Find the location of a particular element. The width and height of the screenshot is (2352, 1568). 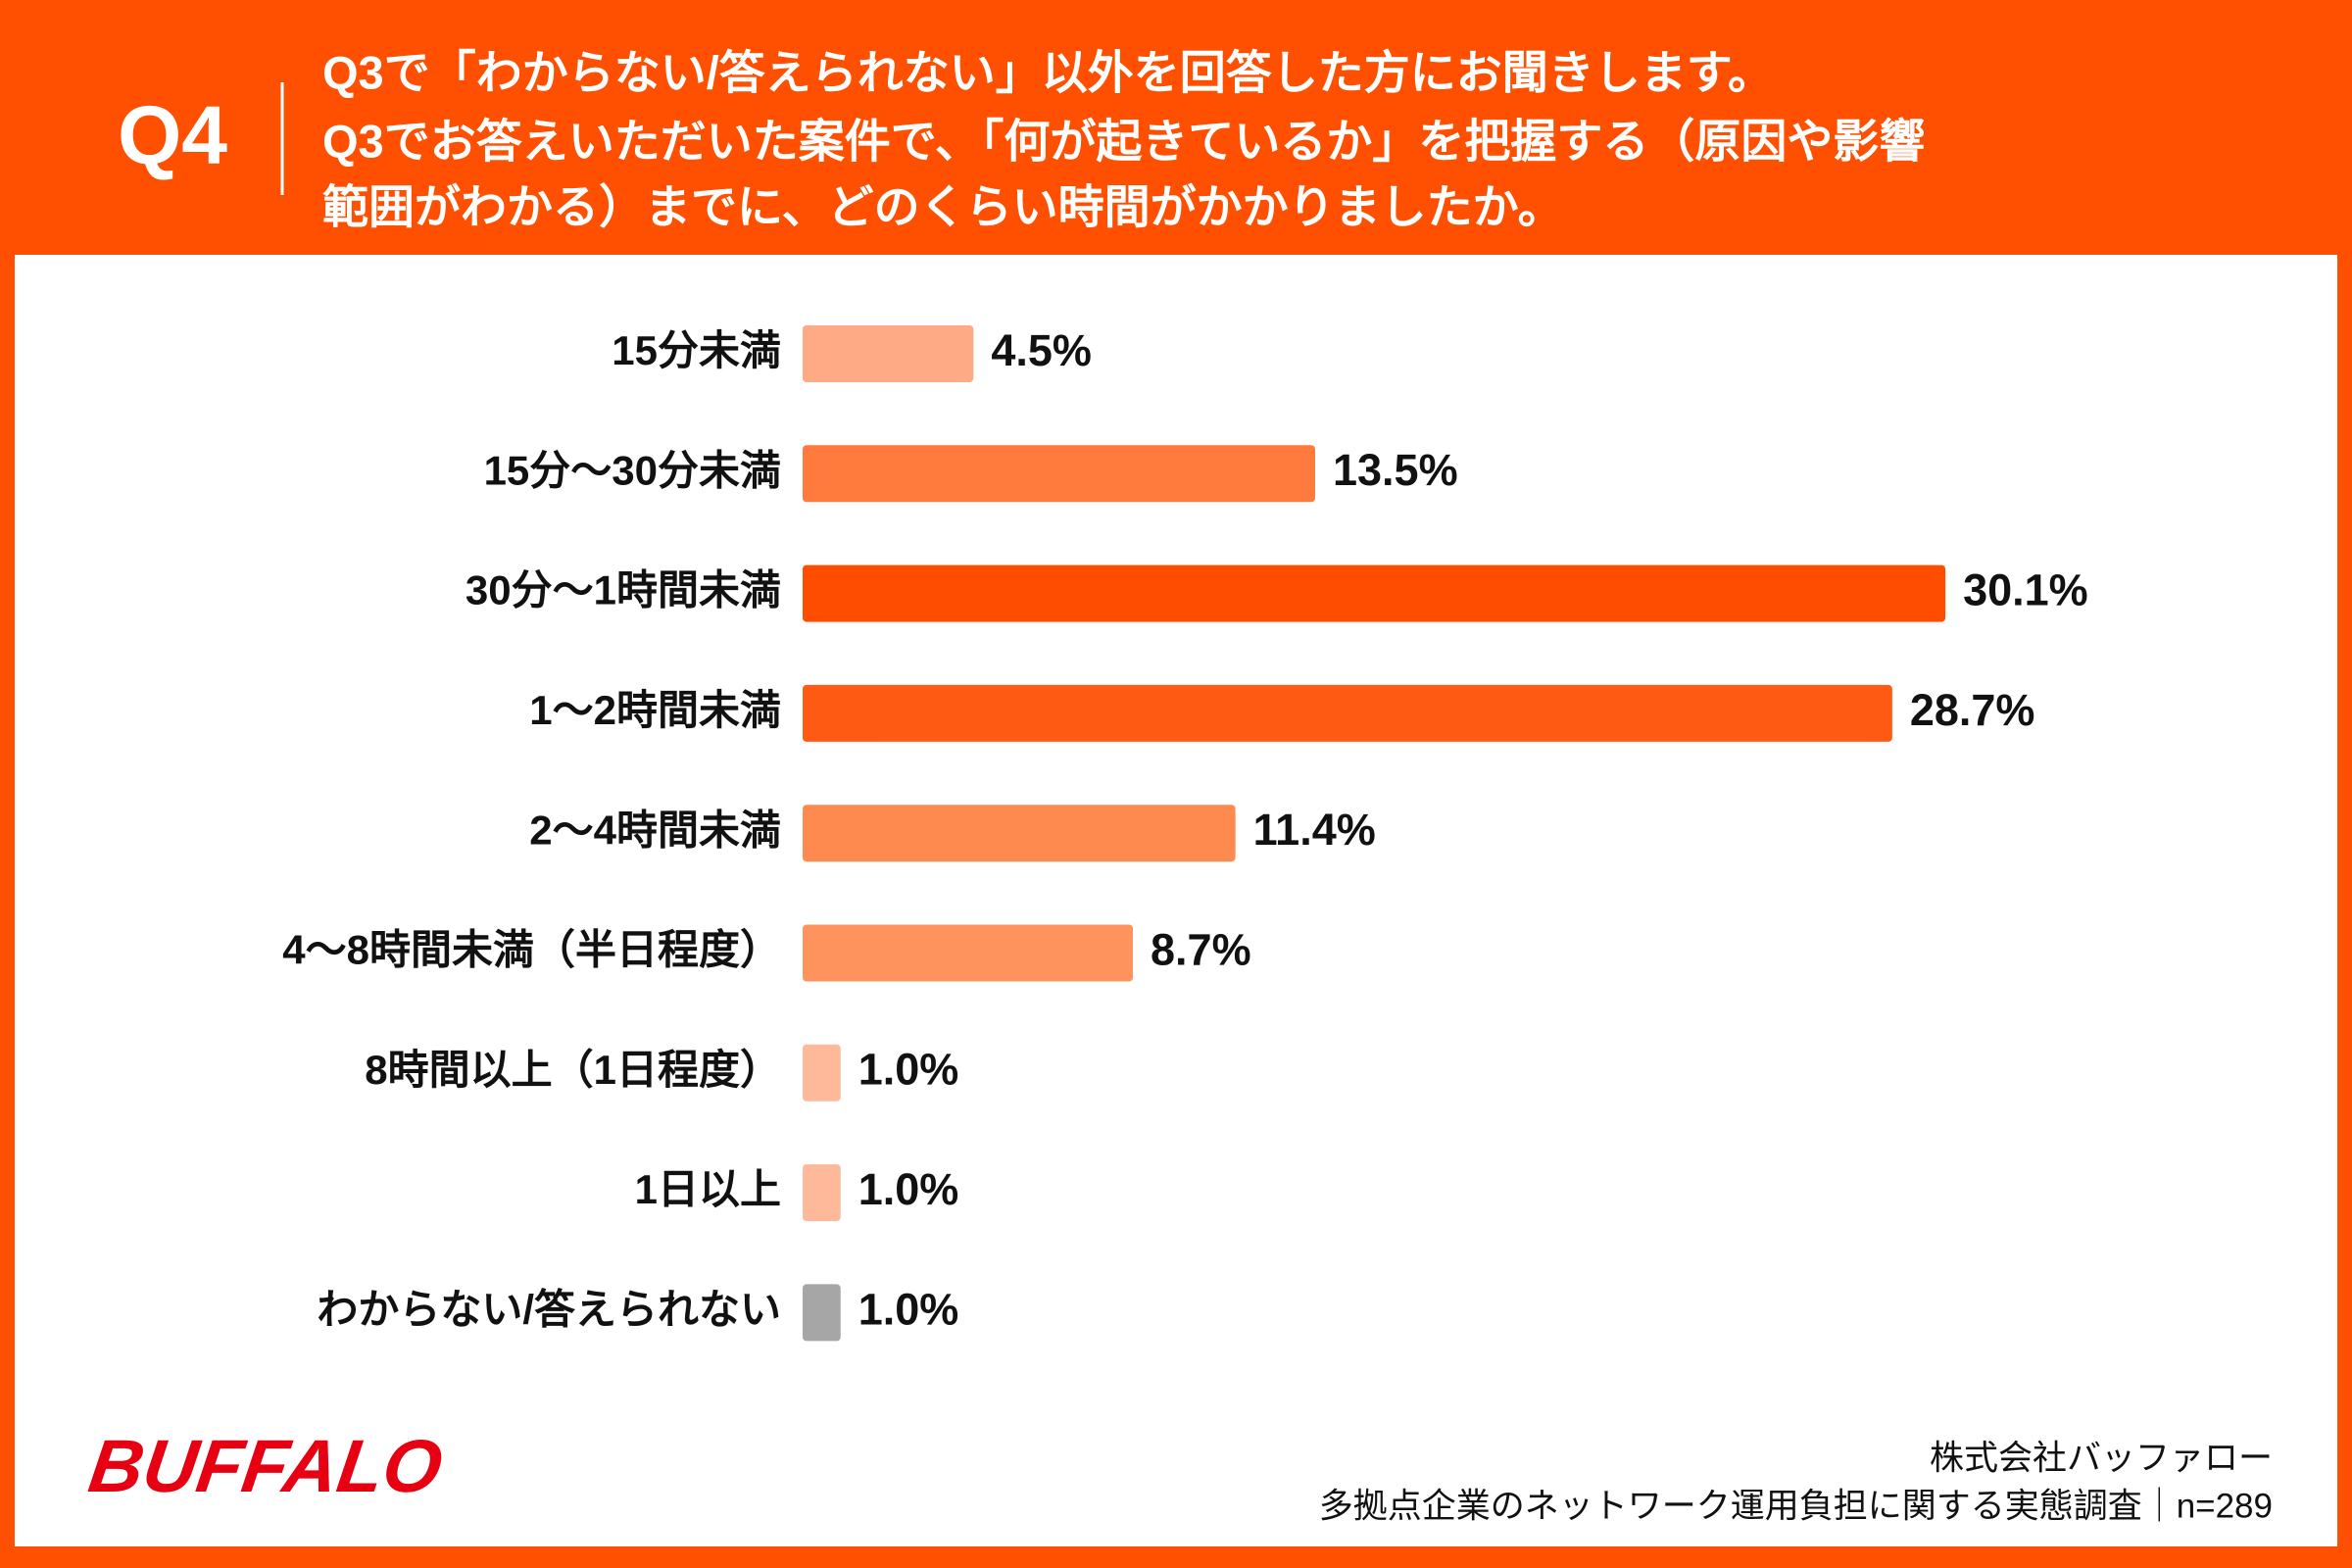

footer-company: 株式会社バッファロー is located at coordinates (2101, 1458).